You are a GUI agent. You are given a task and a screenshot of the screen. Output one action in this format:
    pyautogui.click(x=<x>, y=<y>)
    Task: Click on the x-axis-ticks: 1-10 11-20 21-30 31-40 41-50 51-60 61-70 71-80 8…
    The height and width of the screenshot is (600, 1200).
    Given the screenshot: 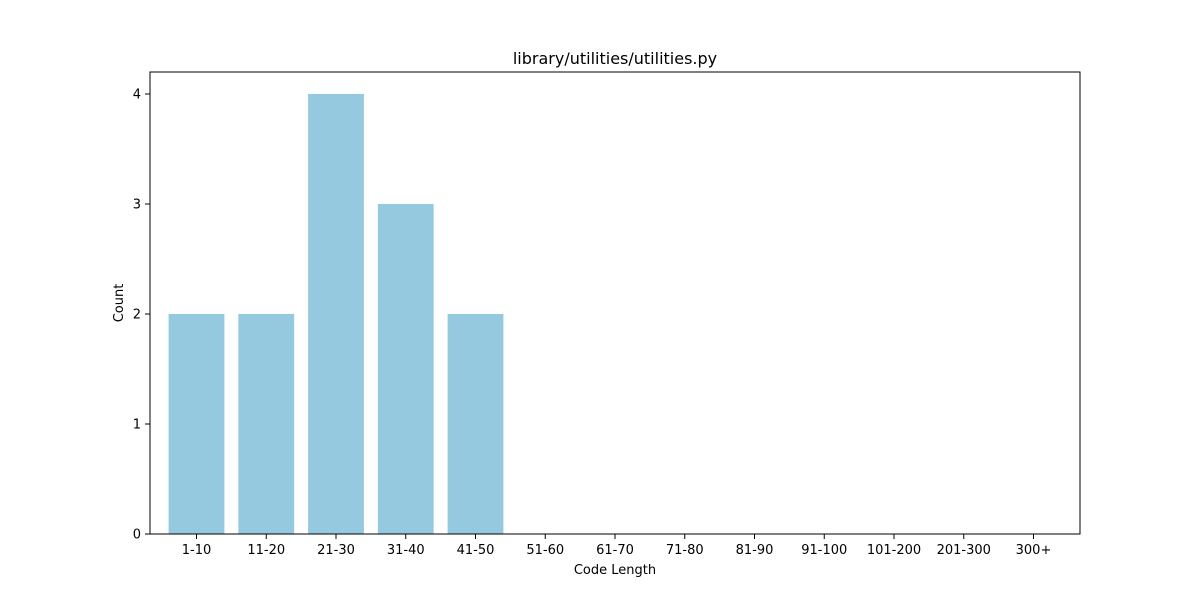 What is the action you would take?
    pyautogui.click(x=617, y=546)
    